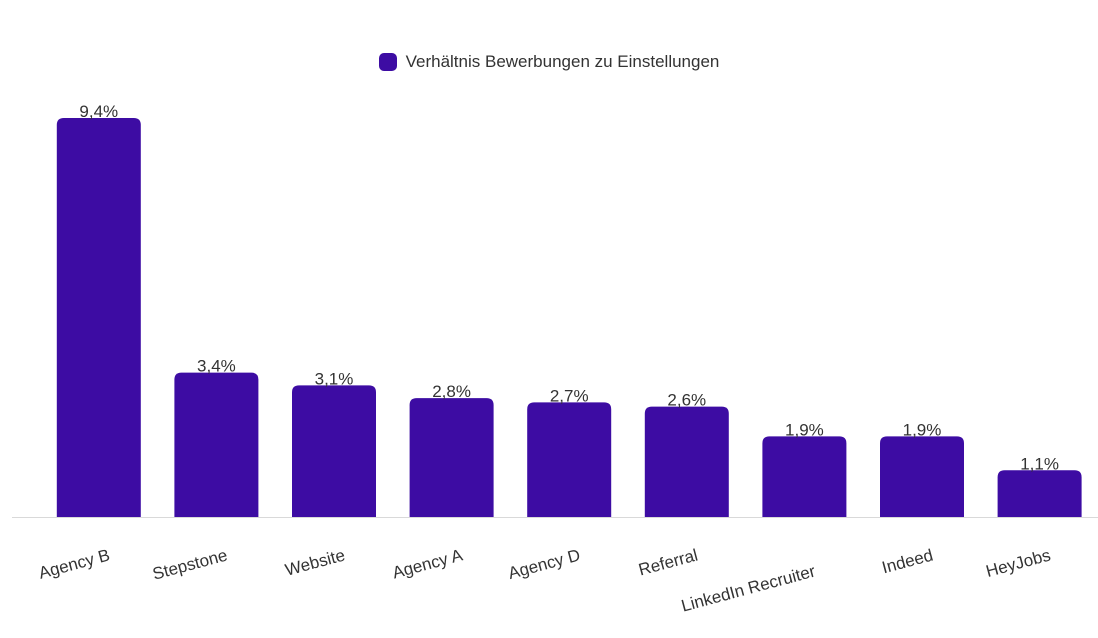  What do you see at coordinates (1039, 463) in the screenshot?
I see `value-label: 1,1%` at bounding box center [1039, 463].